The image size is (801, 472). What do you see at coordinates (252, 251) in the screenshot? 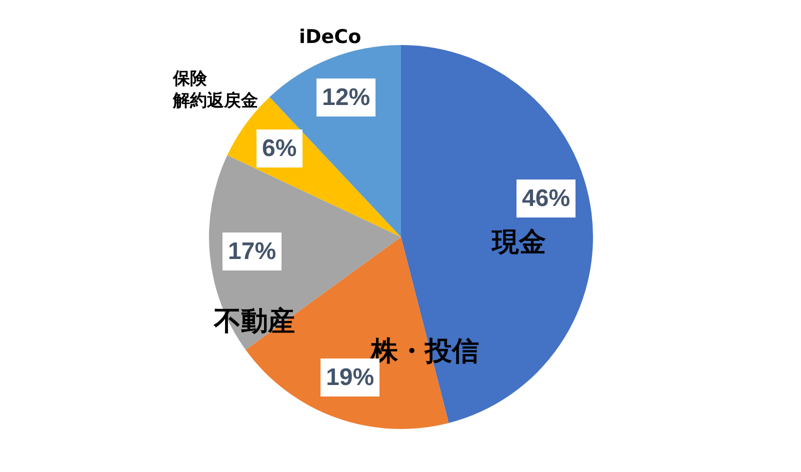
I see `data-label: 17%` at bounding box center [252, 251].